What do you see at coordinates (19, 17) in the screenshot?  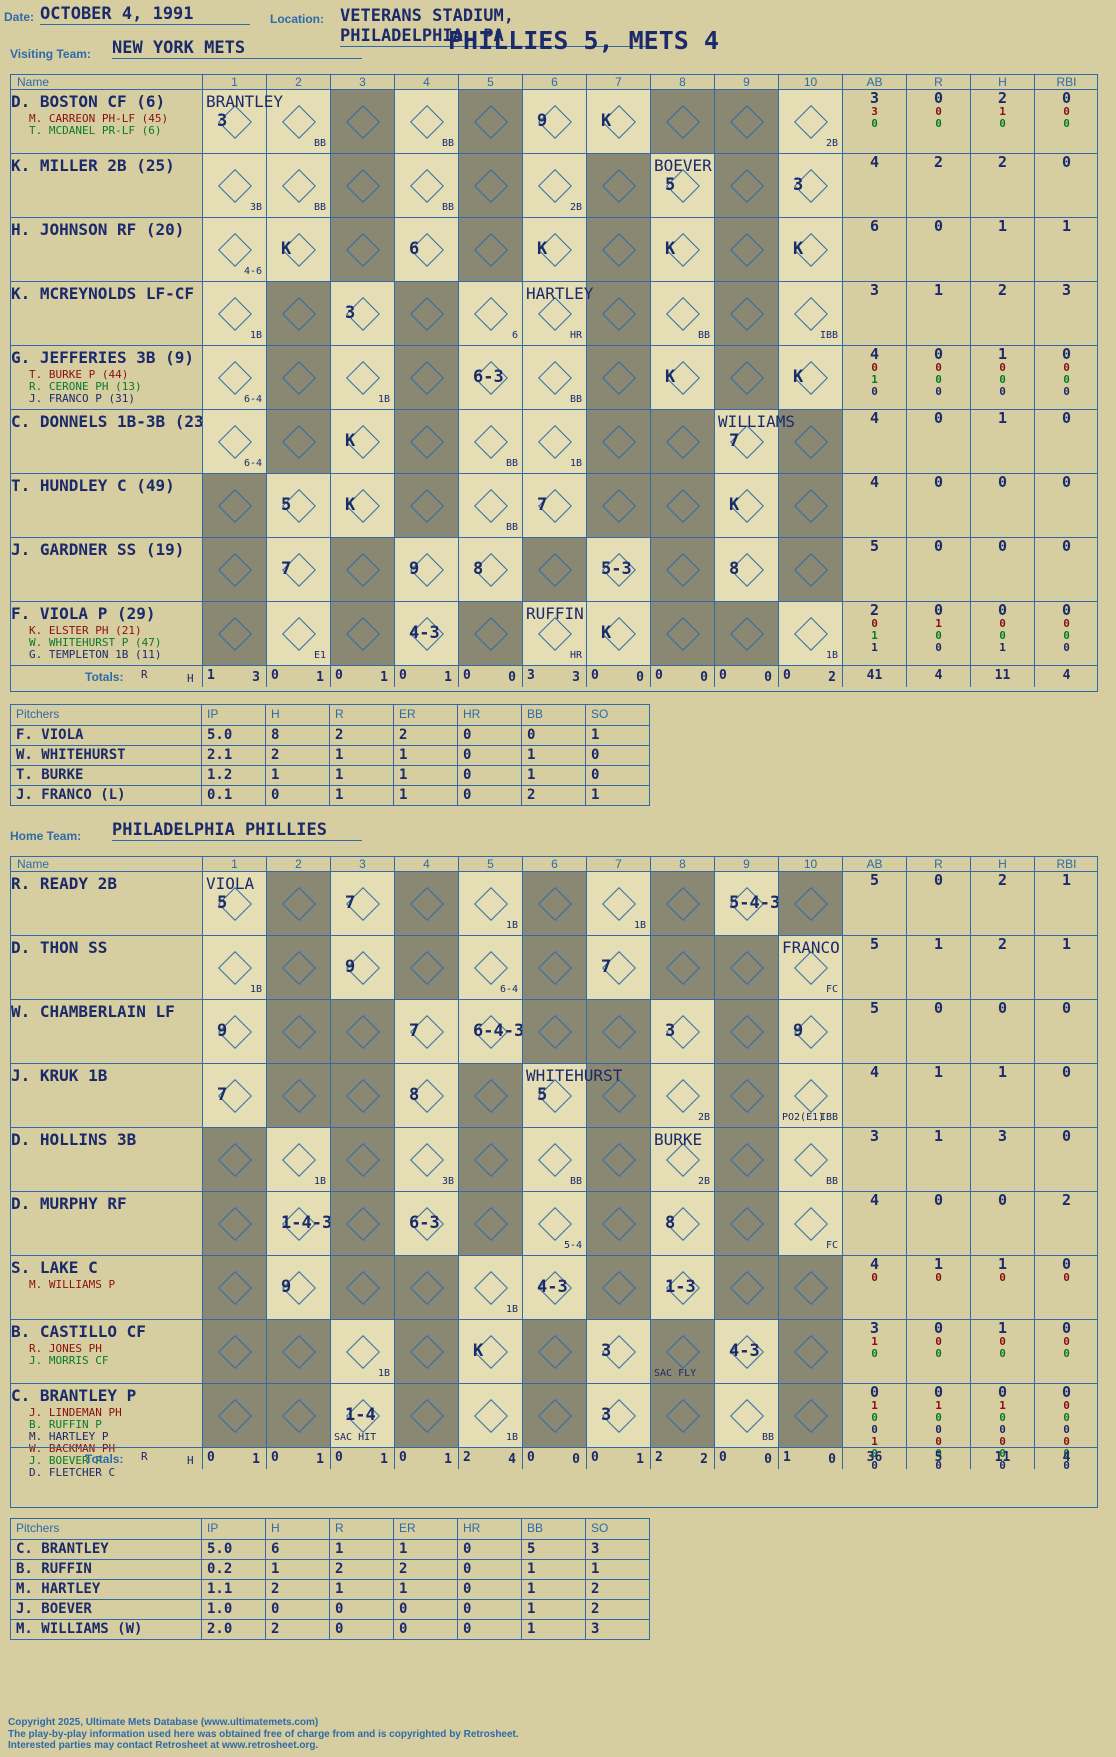 I see `date-label: Date:` at bounding box center [19, 17].